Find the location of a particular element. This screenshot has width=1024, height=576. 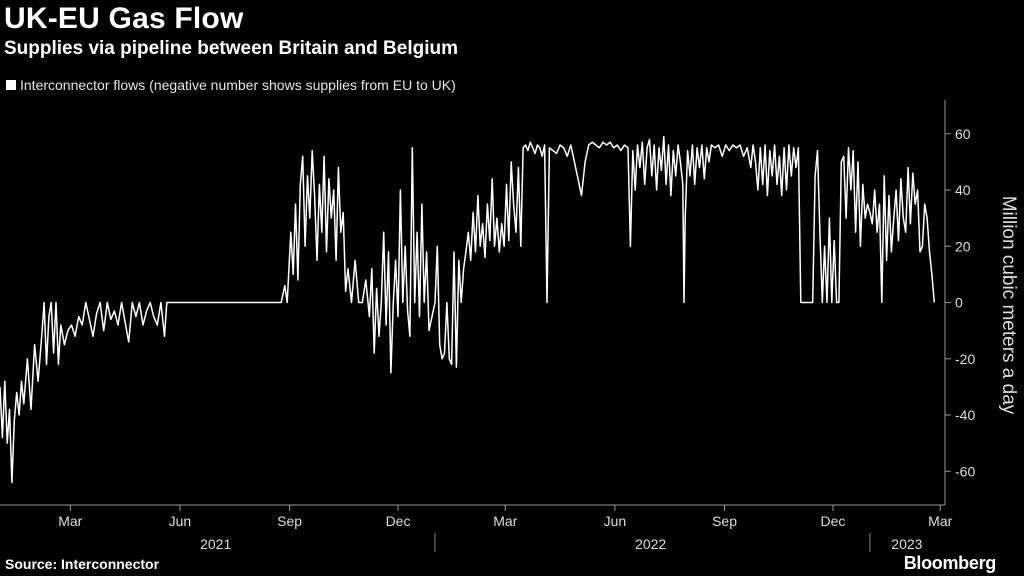

y-tick-label: 20 is located at coordinates (963, 246).